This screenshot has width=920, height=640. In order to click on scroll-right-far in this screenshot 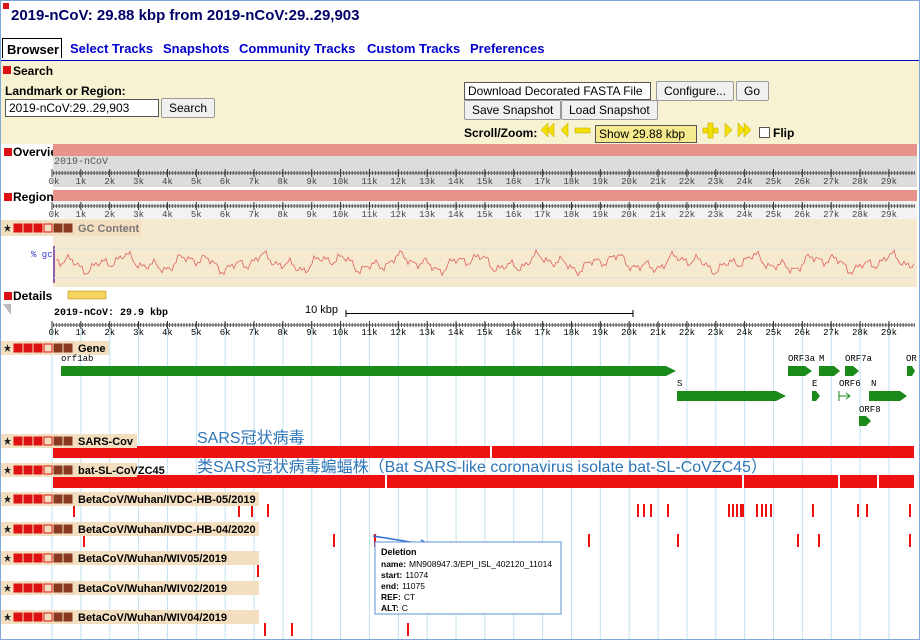, I will do `click(747, 130)`.